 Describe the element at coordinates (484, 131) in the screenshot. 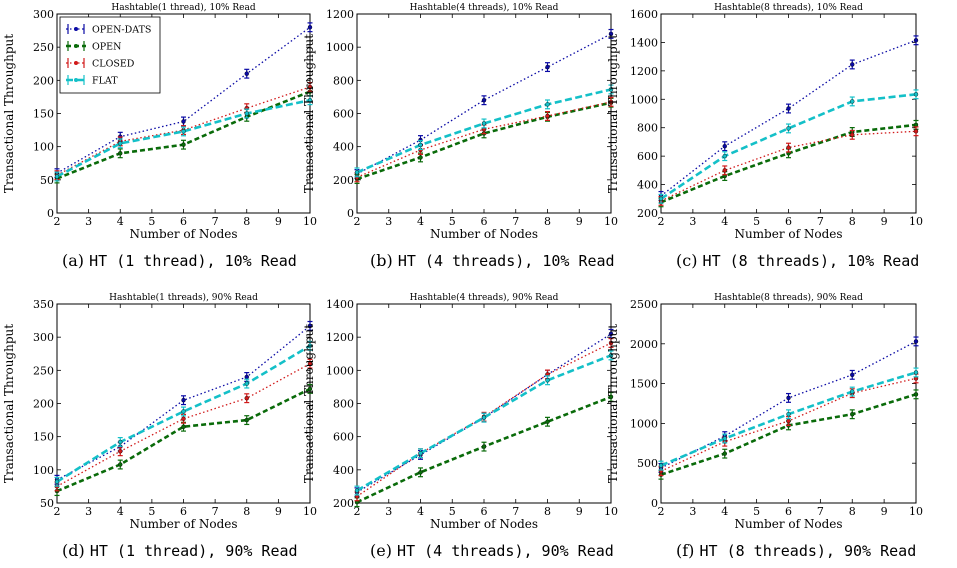

I see `series-line-flat` at that location.